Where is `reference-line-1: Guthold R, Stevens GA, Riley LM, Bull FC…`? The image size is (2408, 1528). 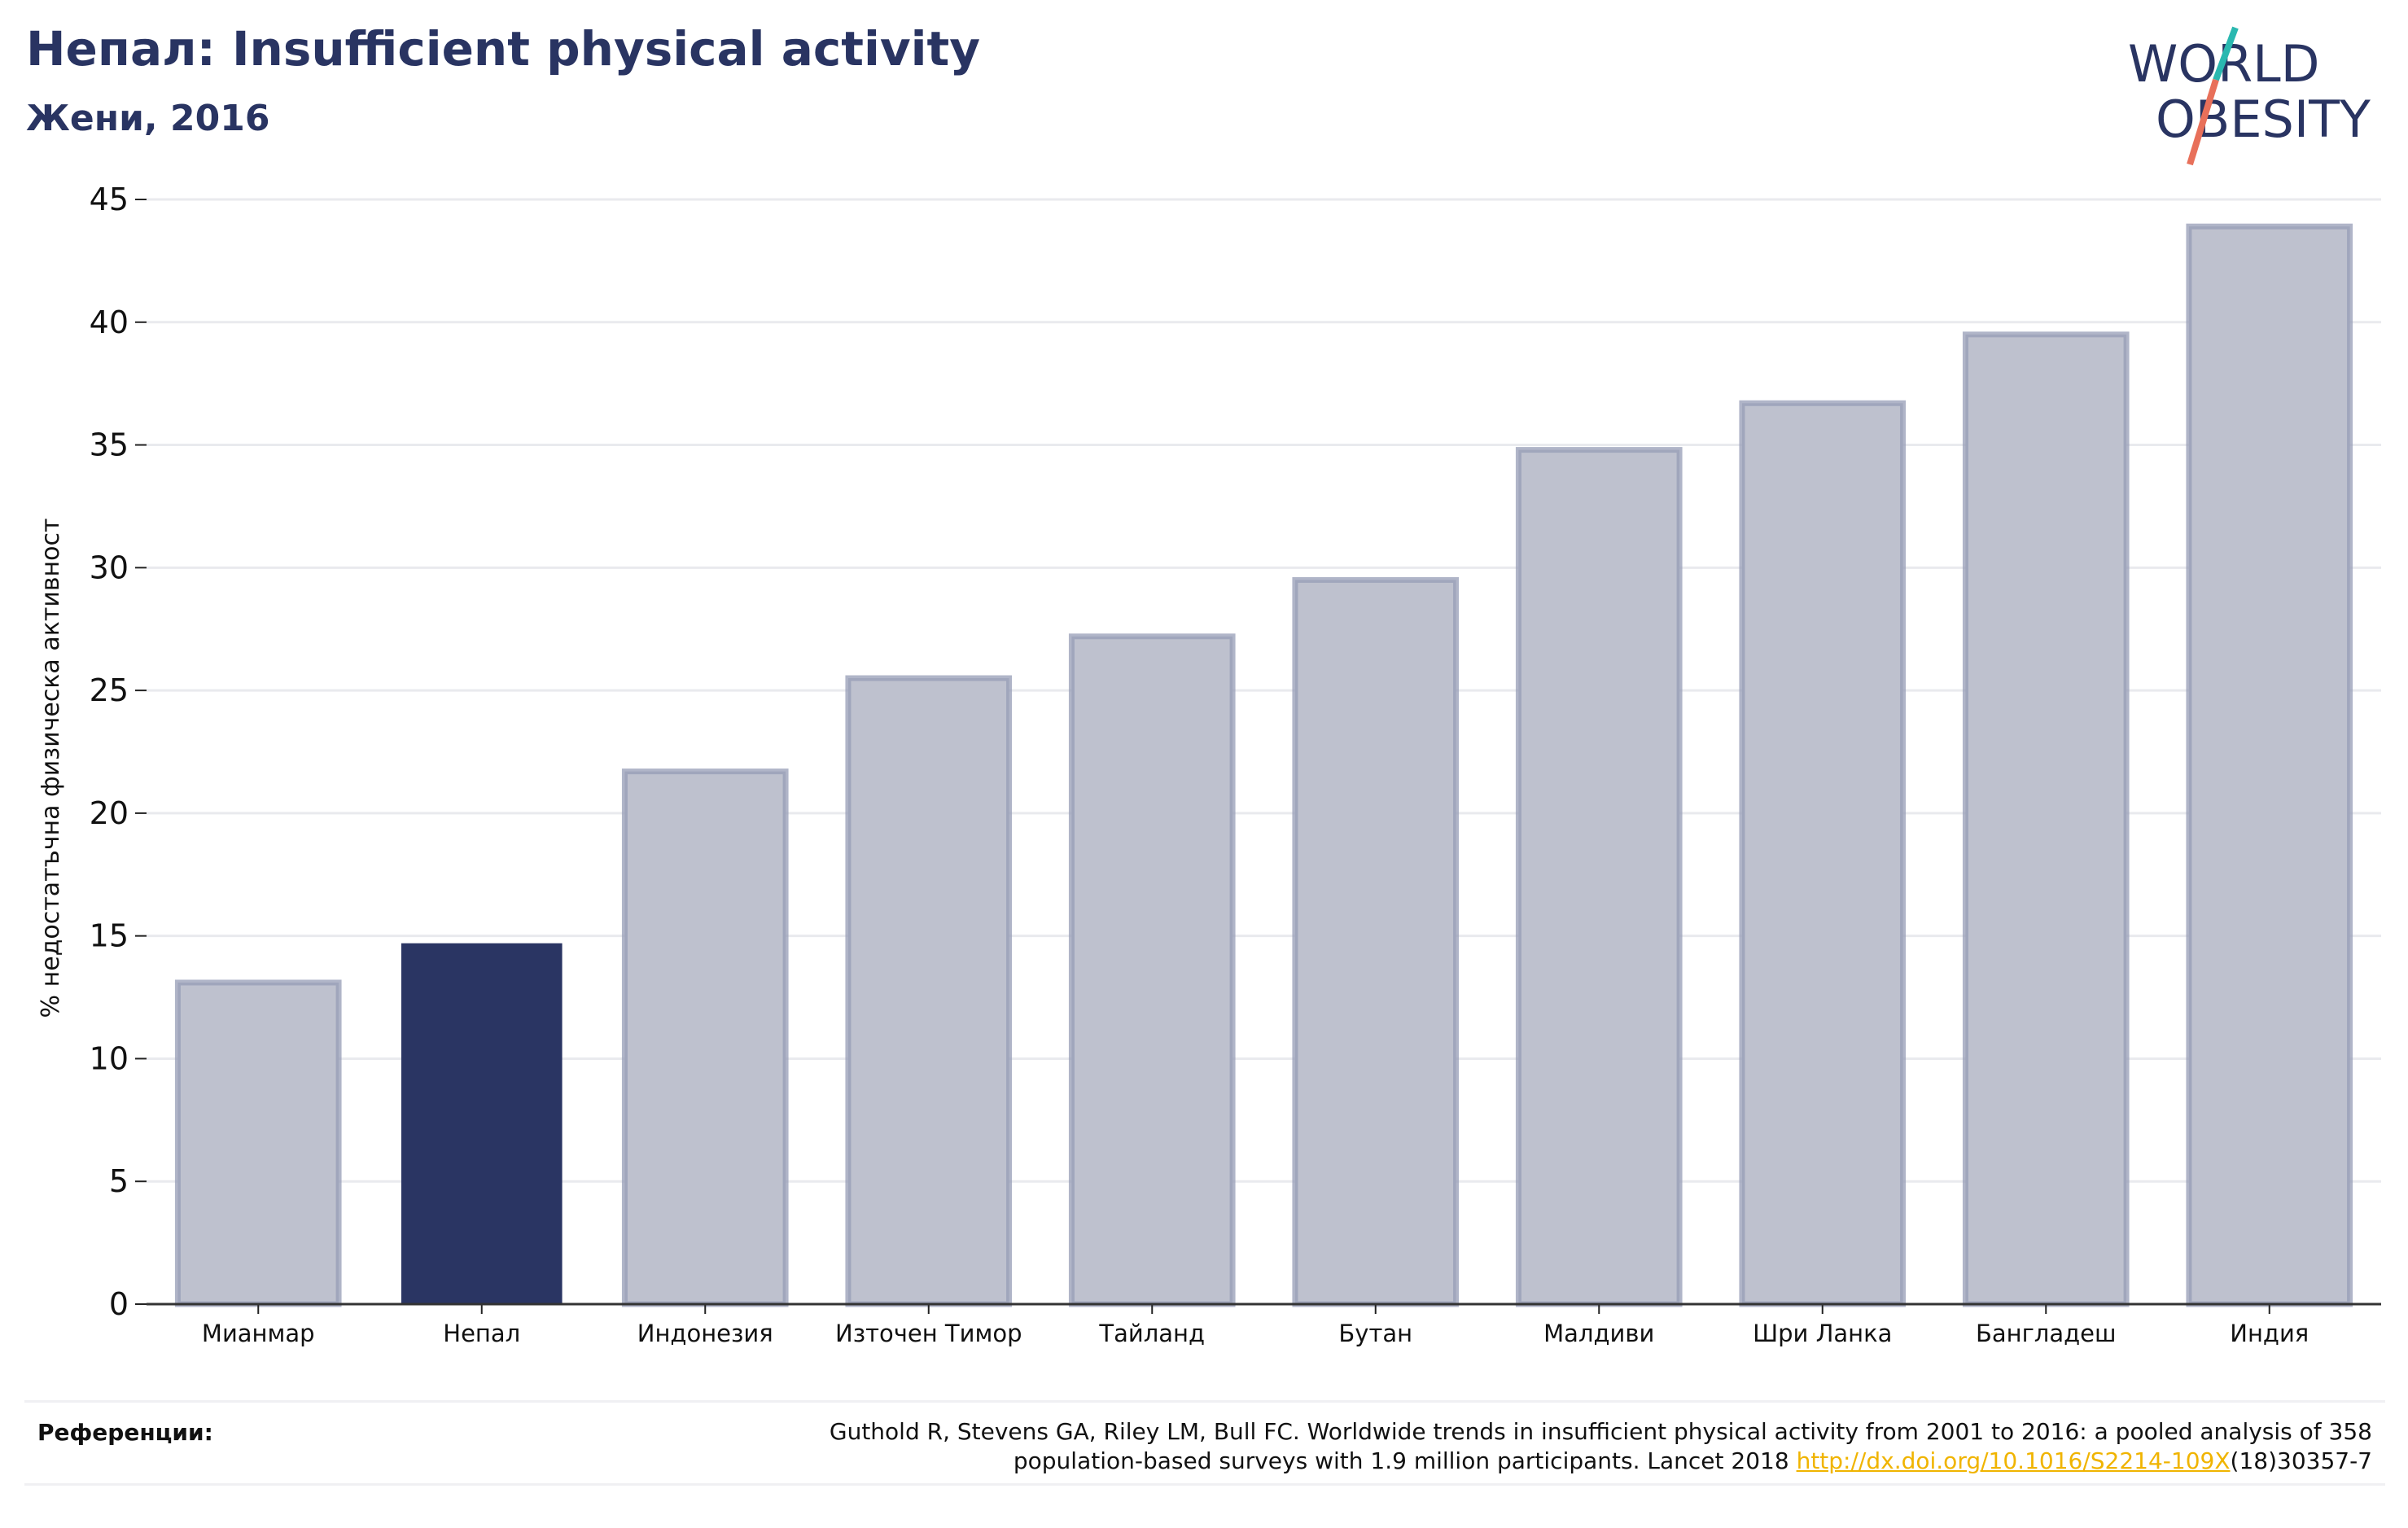 reference-line-1: Guthold R, Stevens GA, Riley LM, Bull FC… is located at coordinates (1601, 1431).